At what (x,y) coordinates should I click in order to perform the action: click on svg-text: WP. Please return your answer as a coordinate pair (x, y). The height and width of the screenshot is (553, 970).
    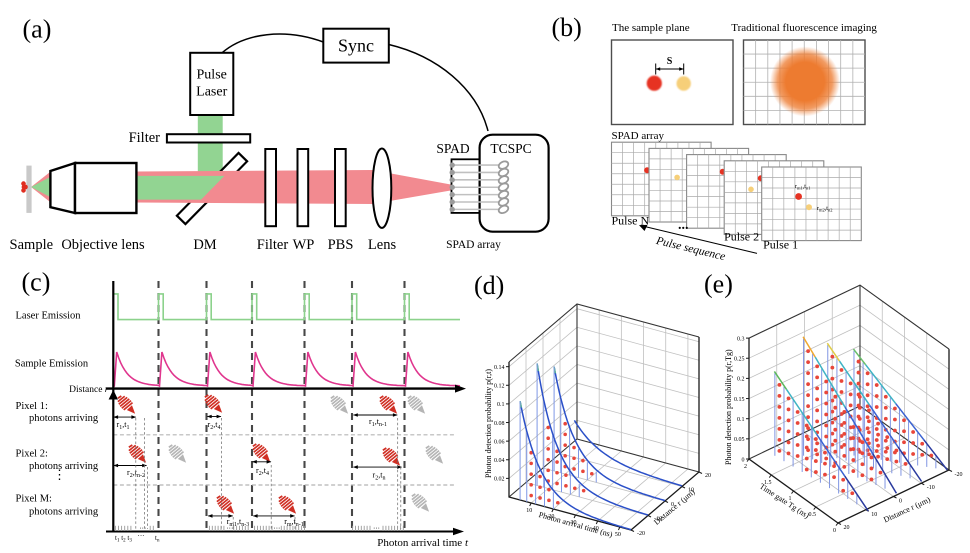
    Looking at the image, I should click on (304, 245).